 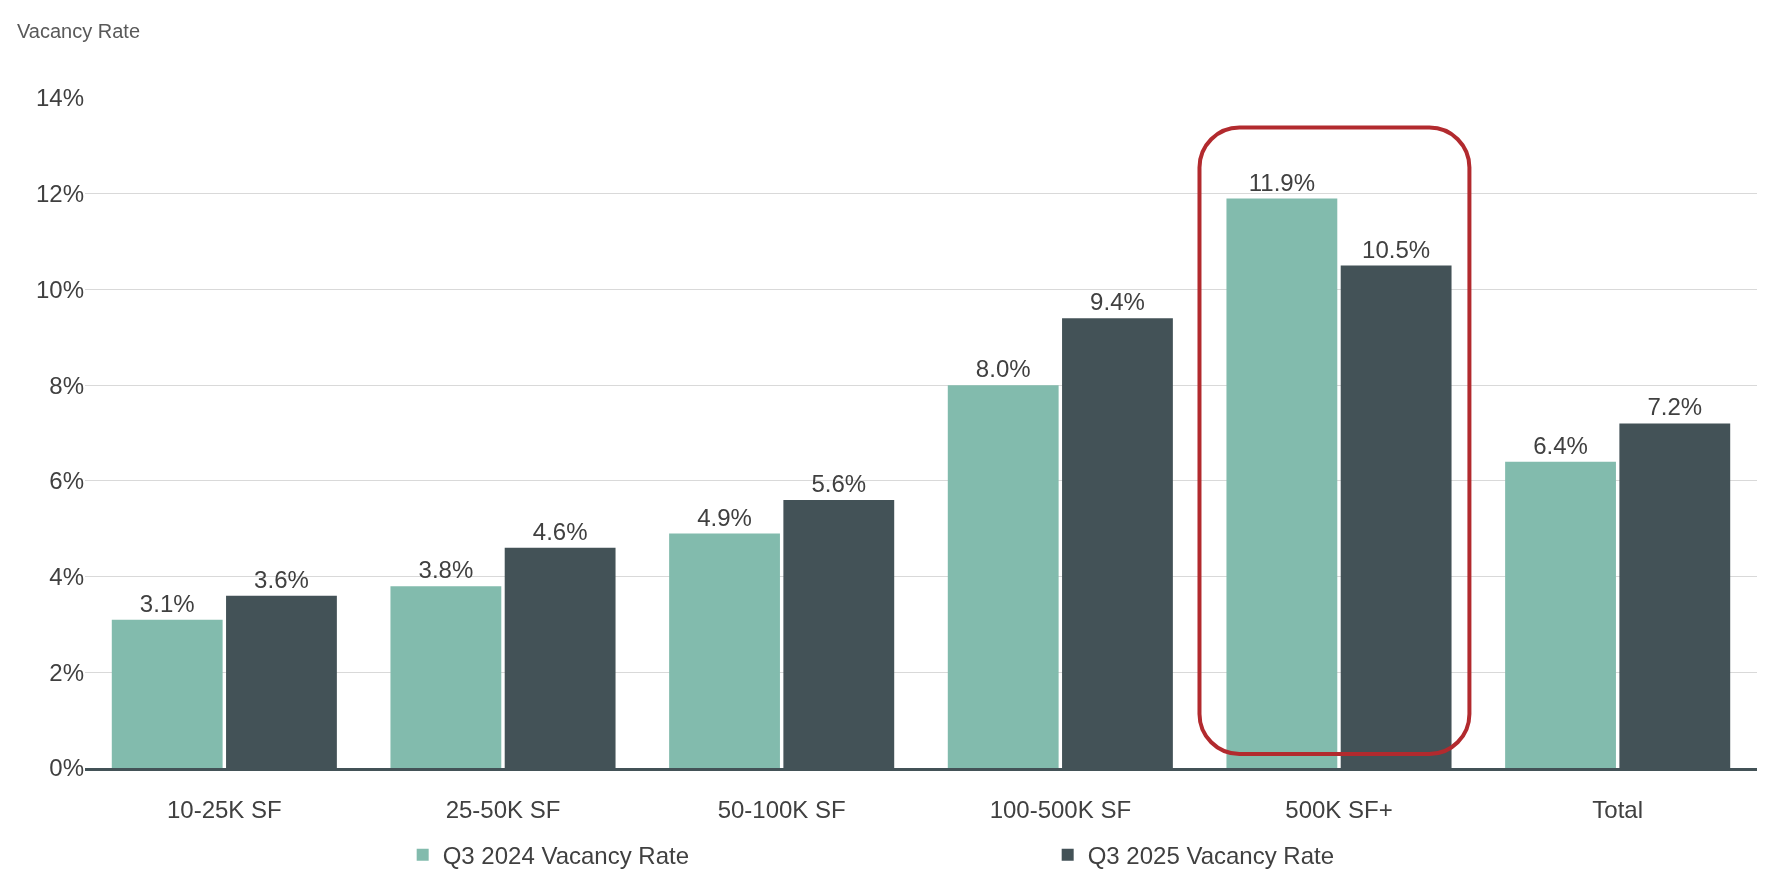 What do you see at coordinates (446, 570) in the screenshot?
I see `data-label: 3.8%` at bounding box center [446, 570].